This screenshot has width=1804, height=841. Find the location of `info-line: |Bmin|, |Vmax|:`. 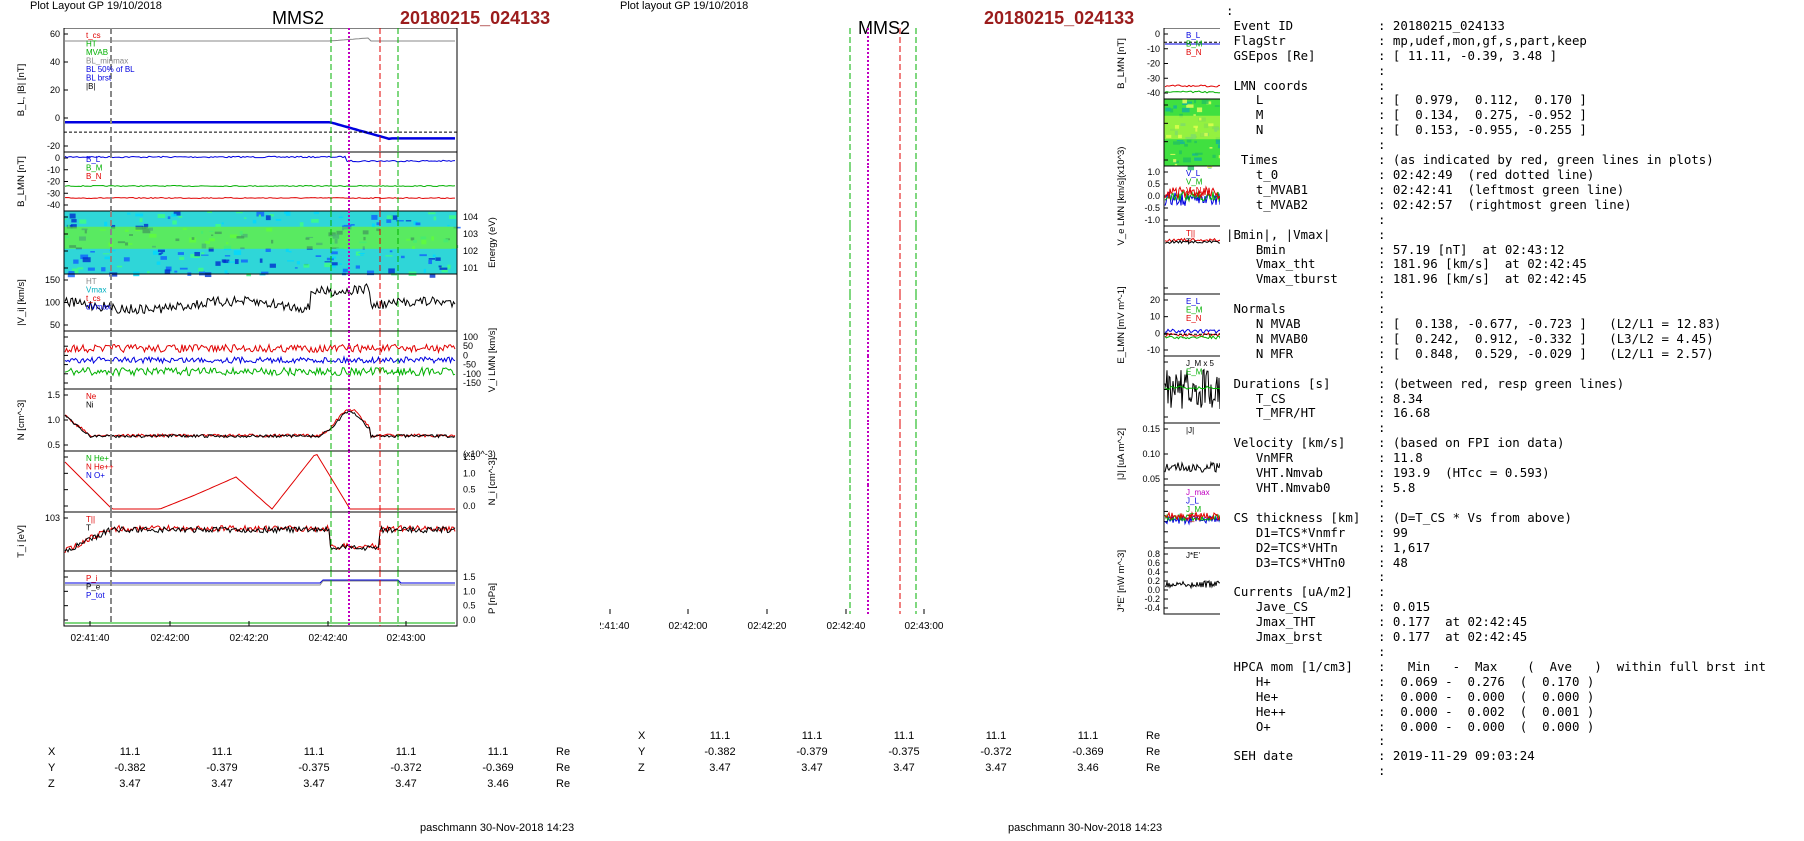

info-line: |Bmin|, |Vmax|: is located at coordinates (1513, 235).